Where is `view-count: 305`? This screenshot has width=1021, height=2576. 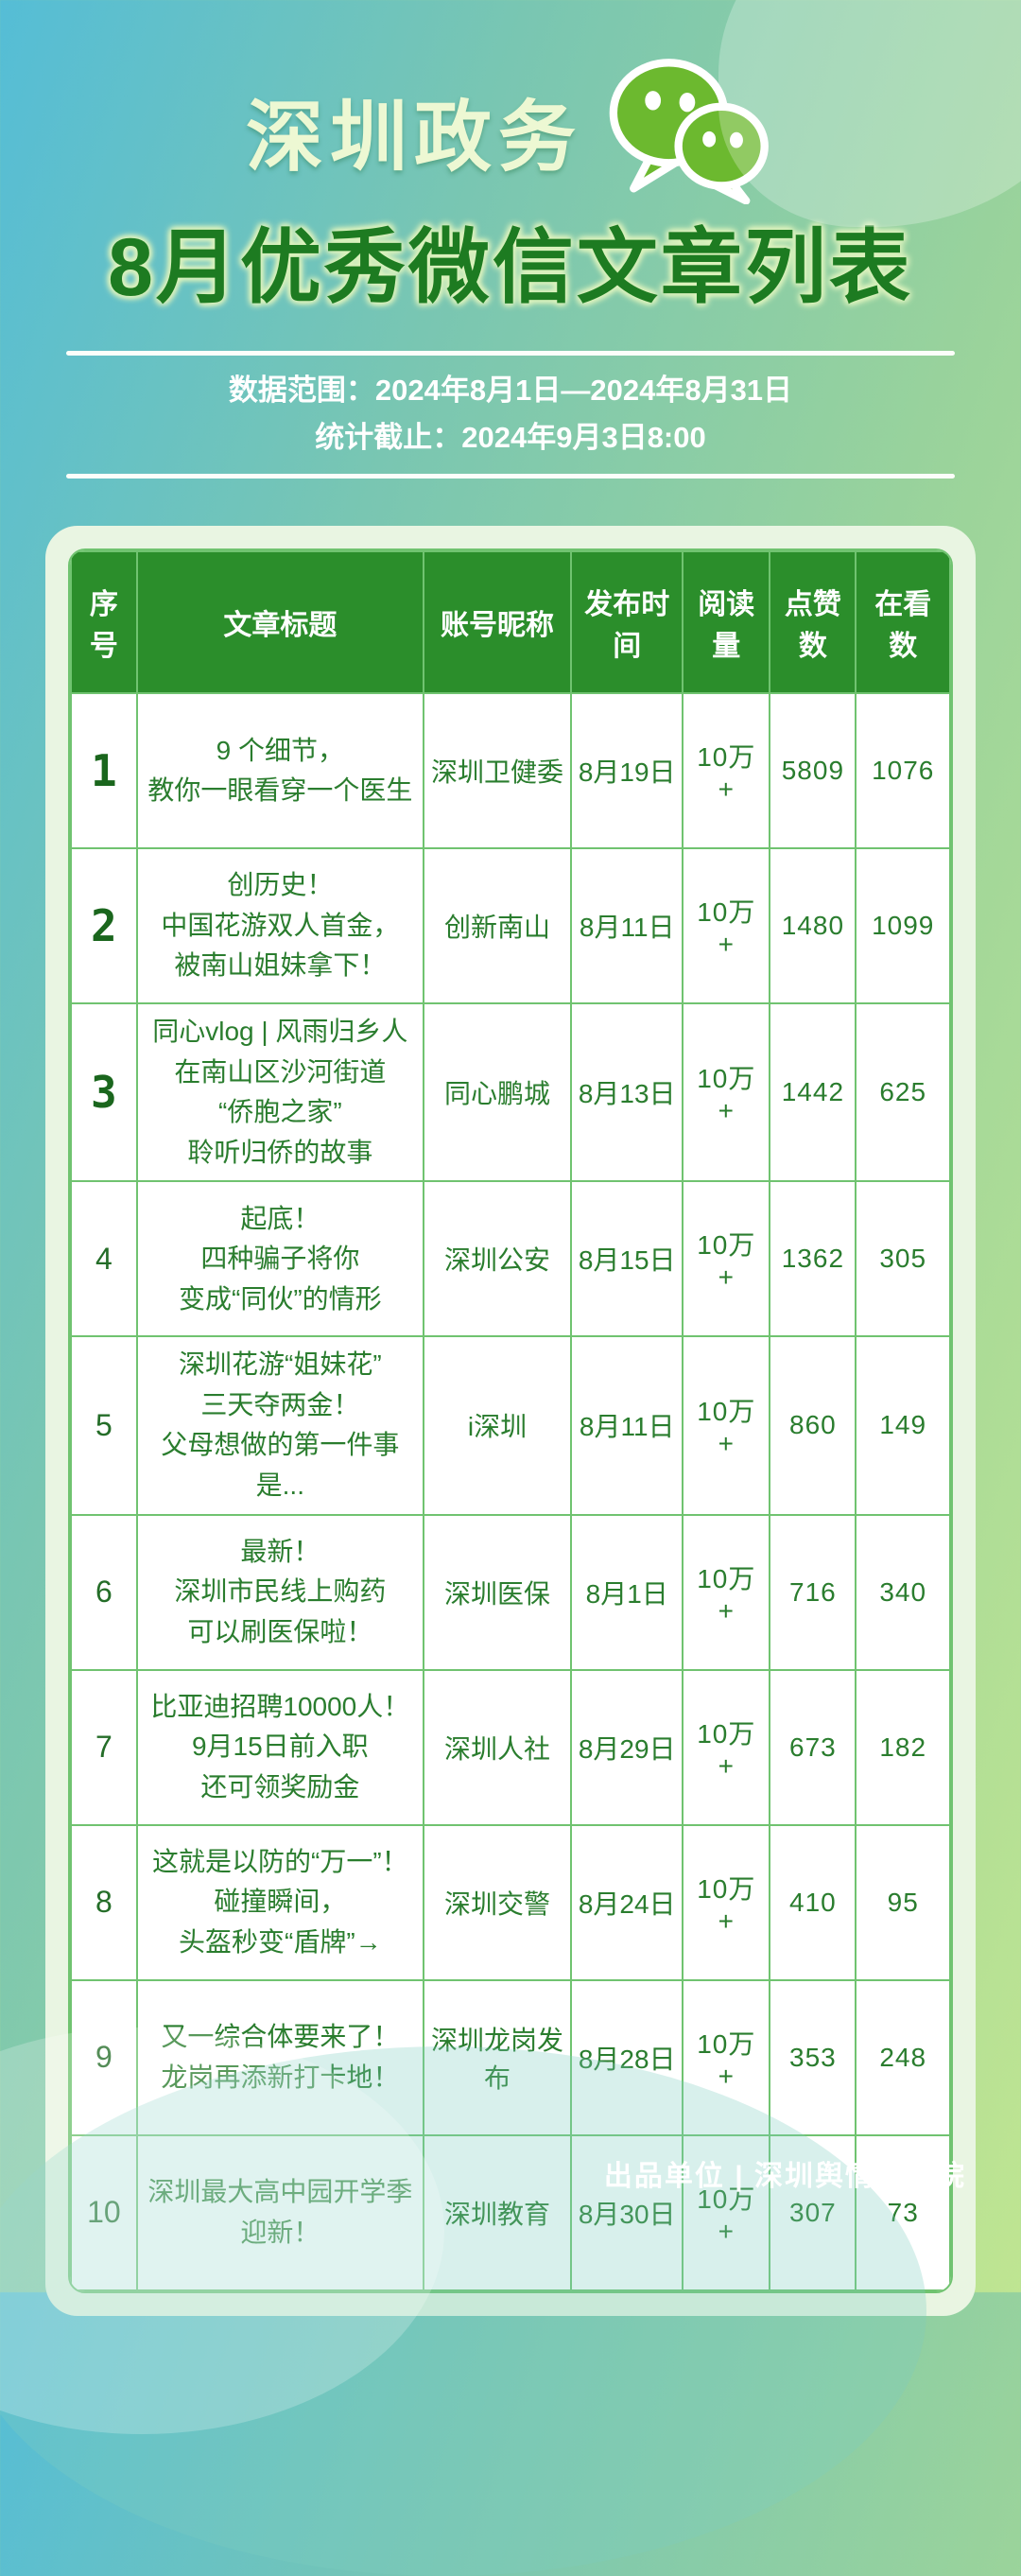
view-count: 305 is located at coordinates (903, 1259).